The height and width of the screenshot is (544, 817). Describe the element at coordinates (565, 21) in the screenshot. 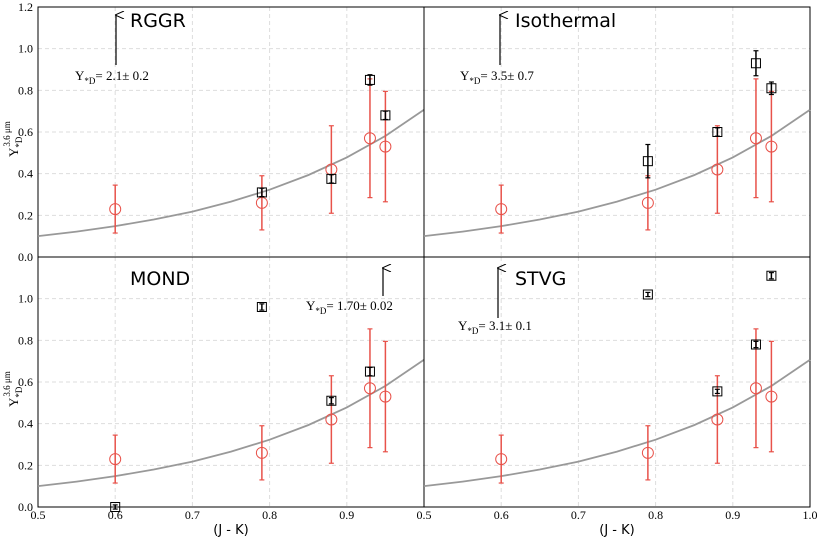

I see `panel-title: Isothermal` at that location.